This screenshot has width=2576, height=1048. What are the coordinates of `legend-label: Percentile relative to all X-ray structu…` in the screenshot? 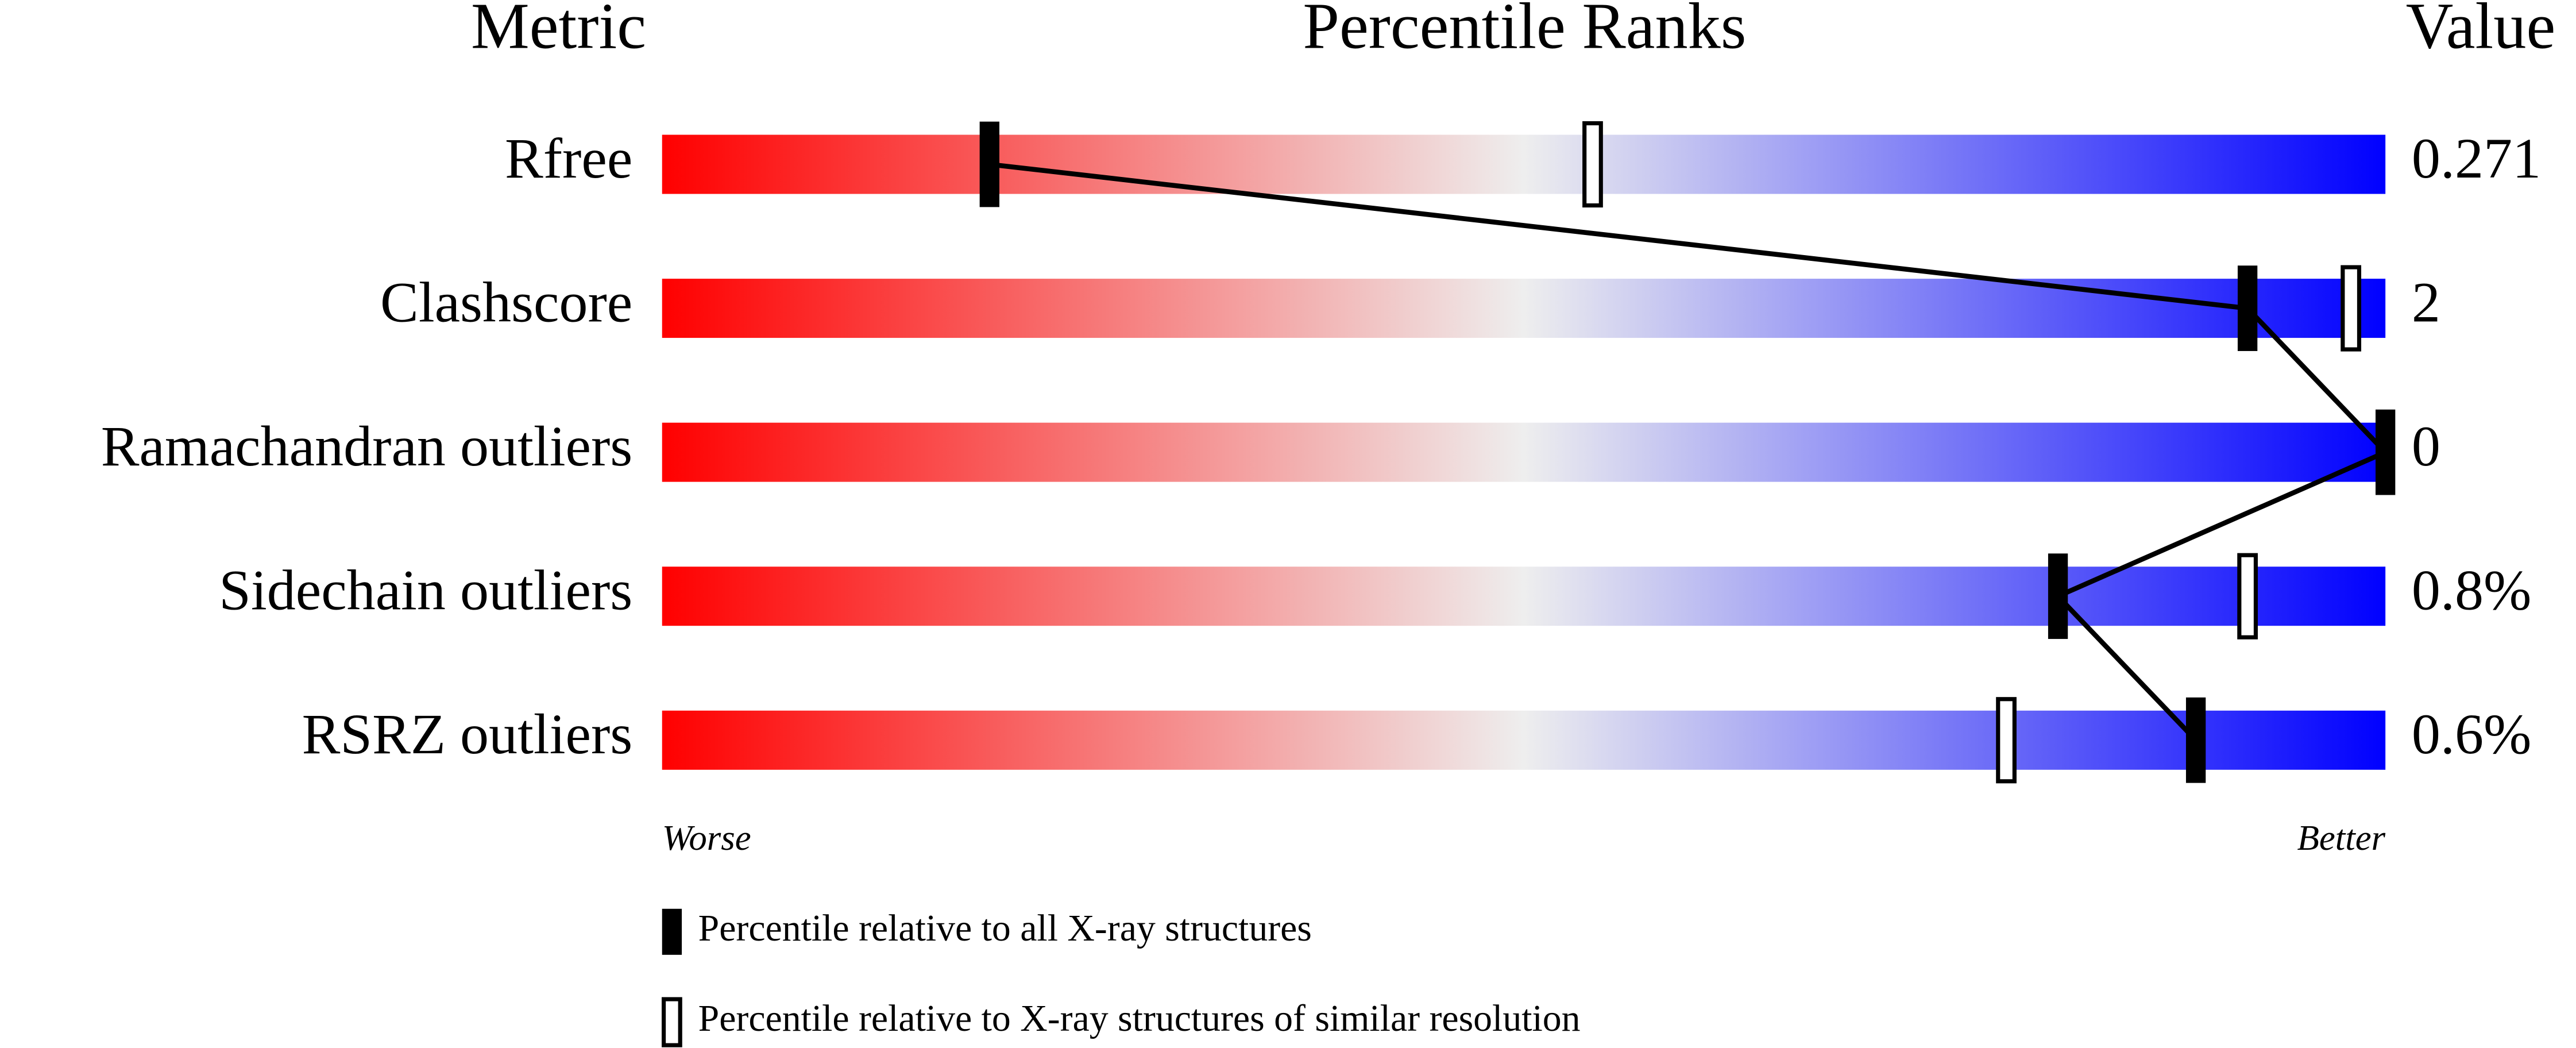 It's located at (1005, 928).